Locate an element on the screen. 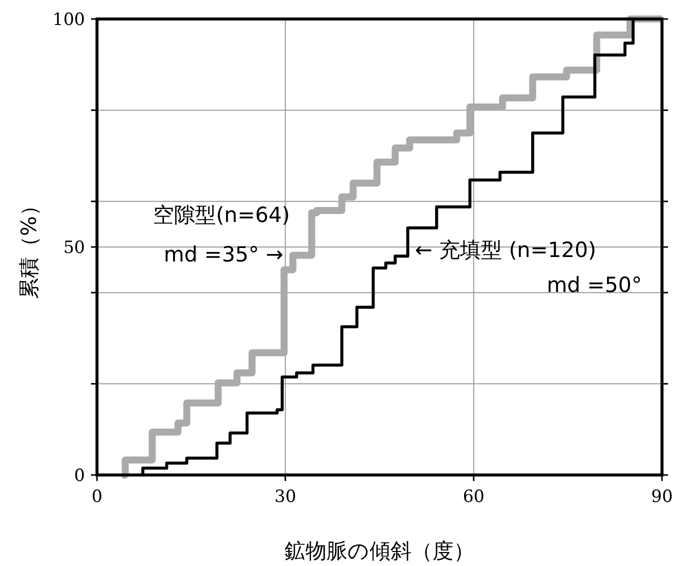  annotation: ← 充填型 (n=120) is located at coordinates (505, 250).